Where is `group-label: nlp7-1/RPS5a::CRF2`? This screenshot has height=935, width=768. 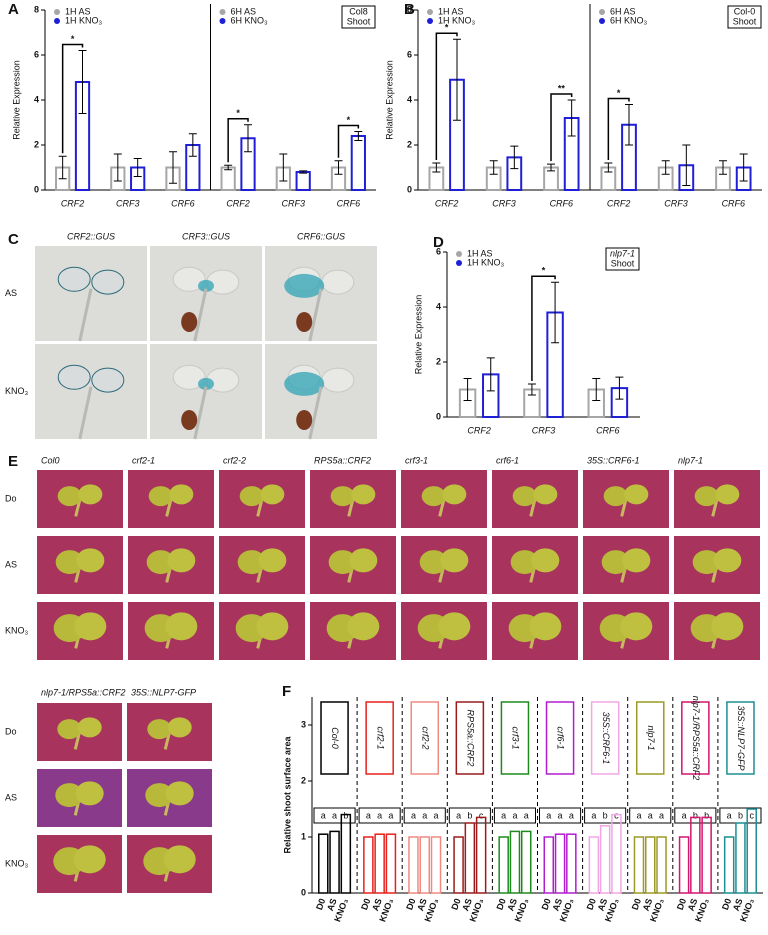
group-label: nlp7-1/RPS5a::CRF2 is located at coordinates (696, 738).